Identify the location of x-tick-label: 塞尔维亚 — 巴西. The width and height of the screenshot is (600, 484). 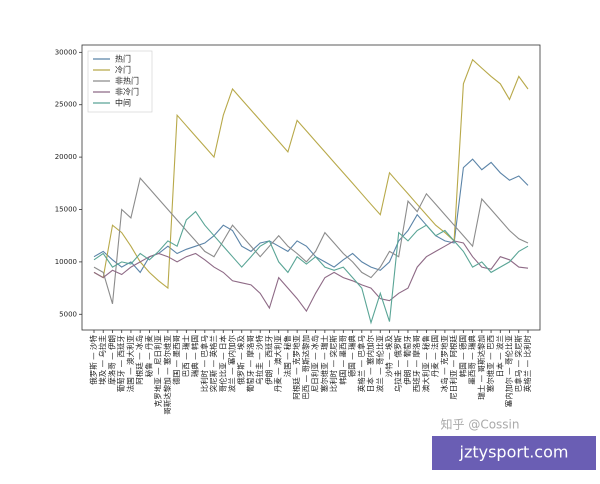
(490, 364).